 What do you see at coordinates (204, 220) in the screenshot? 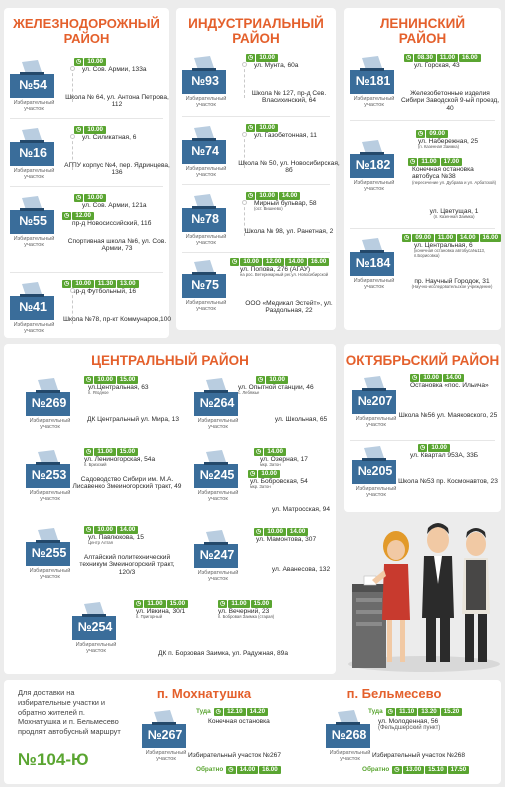
I see `ballot-box-icon: №78 Избирательный участок` at bounding box center [204, 220].